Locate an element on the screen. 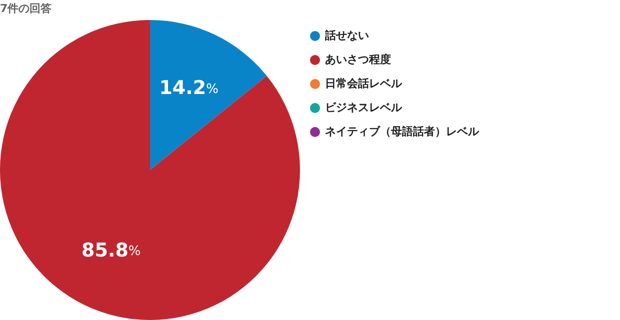 The height and width of the screenshot is (320, 620). legend-label: 話せない is located at coordinates (346, 35).